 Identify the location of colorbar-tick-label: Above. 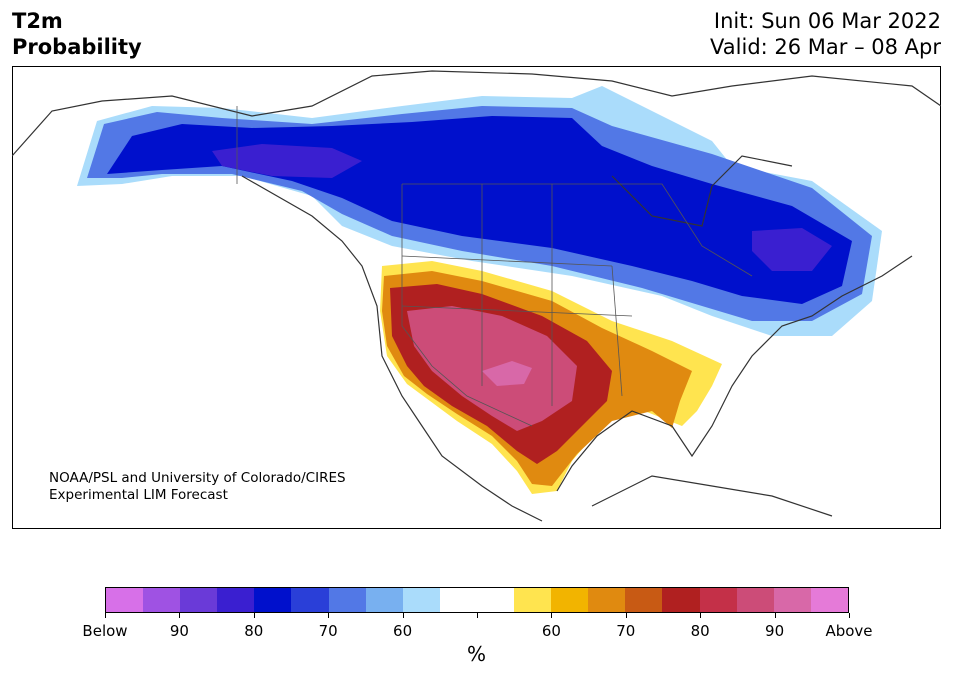
(849, 631).